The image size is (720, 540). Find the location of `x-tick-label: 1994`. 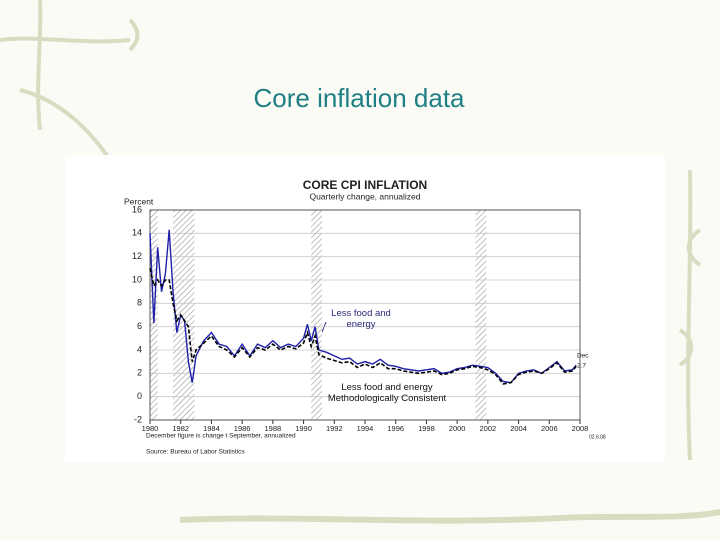

x-tick-label: 1994 is located at coordinates (365, 428).